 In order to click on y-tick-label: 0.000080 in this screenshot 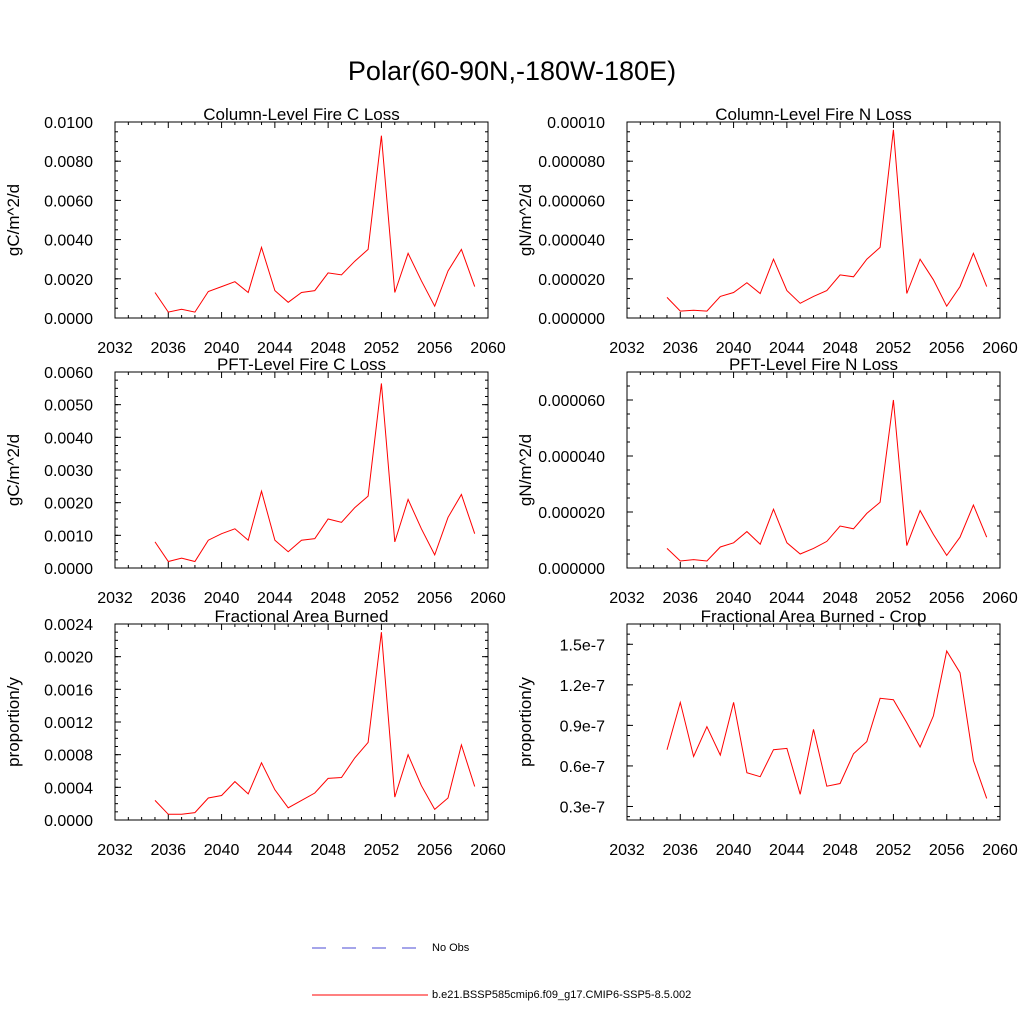, I will do `click(571, 162)`.